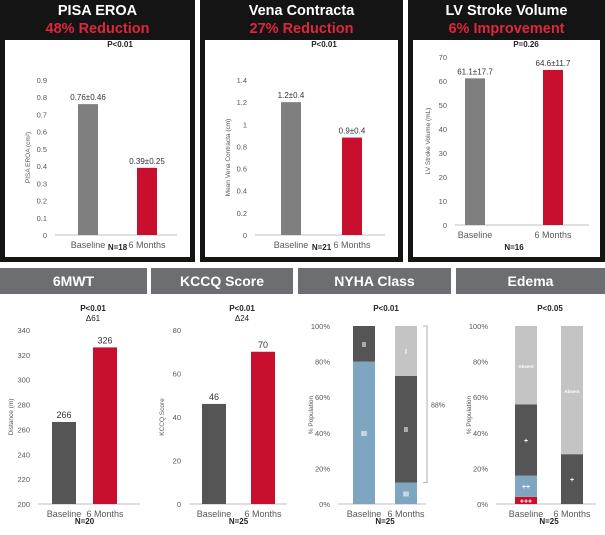 The height and width of the screenshot is (535, 605). What do you see at coordinates (42, 218) in the screenshot?
I see `y-tick-label: 0.1` at bounding box center [42, 218].